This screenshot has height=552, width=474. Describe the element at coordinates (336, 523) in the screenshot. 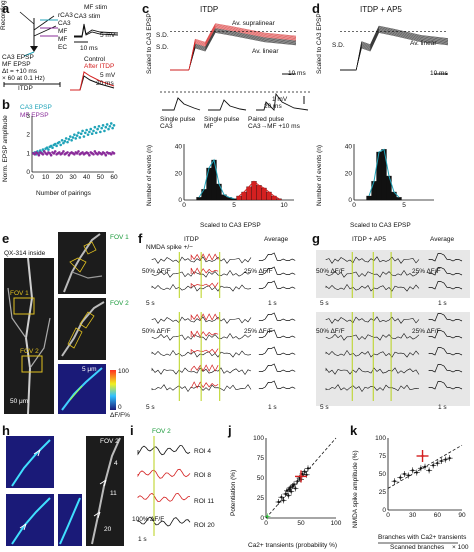

I see `j-xtick: 100` at that location.